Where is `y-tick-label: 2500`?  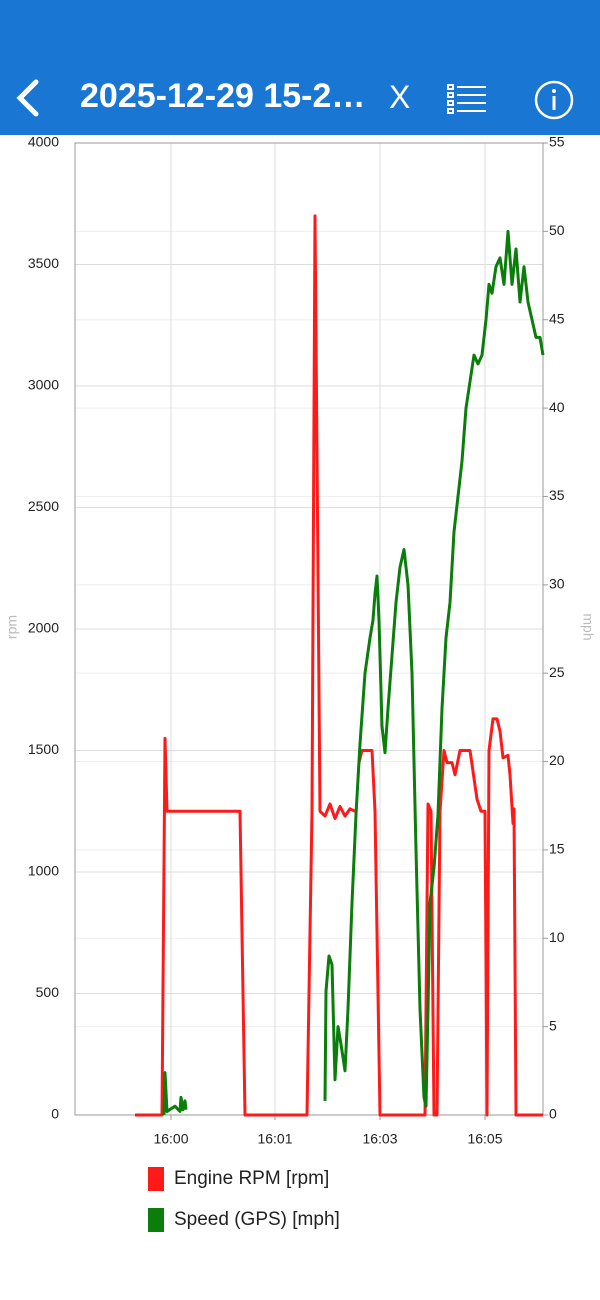
y-tick-label: 2500 is located at coordinates (43, 506).